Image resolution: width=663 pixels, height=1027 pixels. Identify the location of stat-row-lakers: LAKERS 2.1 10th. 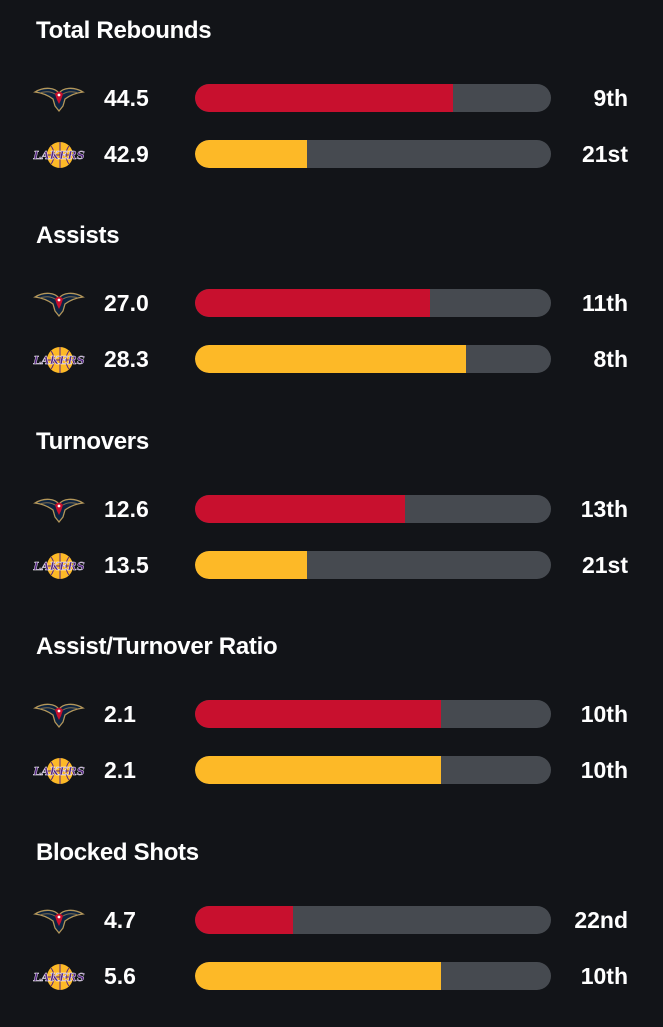
(331, 770).